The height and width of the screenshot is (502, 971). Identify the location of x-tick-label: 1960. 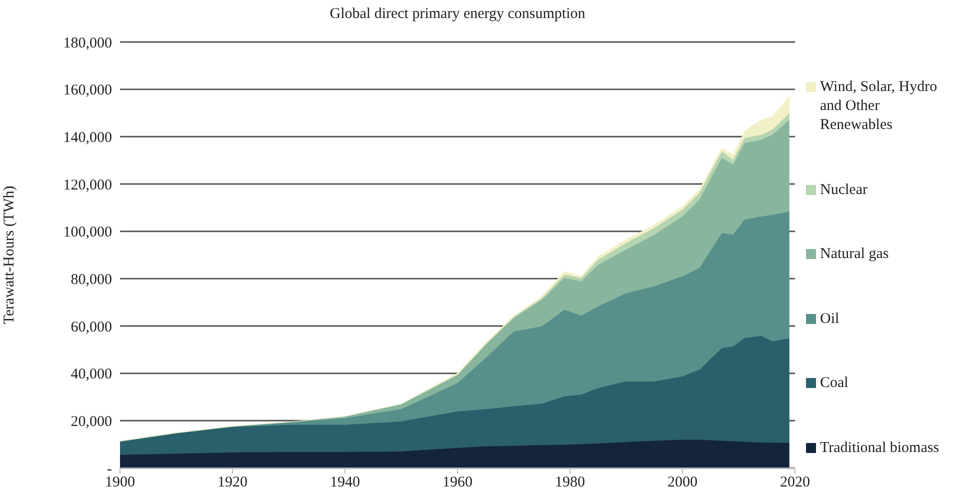
(457, 482).